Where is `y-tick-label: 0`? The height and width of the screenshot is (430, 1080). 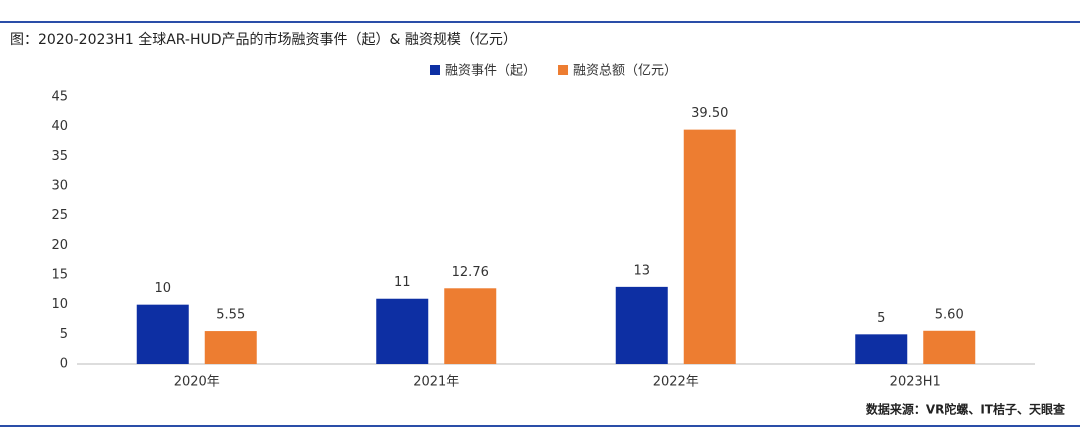 y-tick-label: 0 is located at coordinates (64, 364).